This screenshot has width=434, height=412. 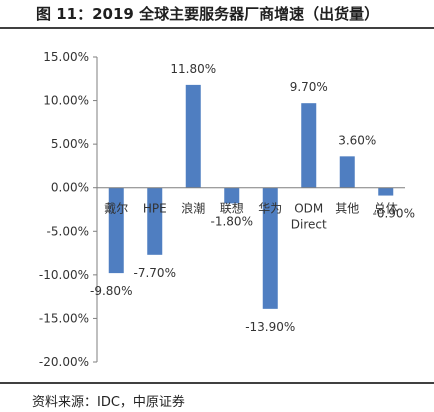 What do you see at coordinates (208, 14) in the screenshot?
I see `figure-title: 图 11：2019 全球主要服务器厂商增速（出货量）` at bounding box center [208, 14].